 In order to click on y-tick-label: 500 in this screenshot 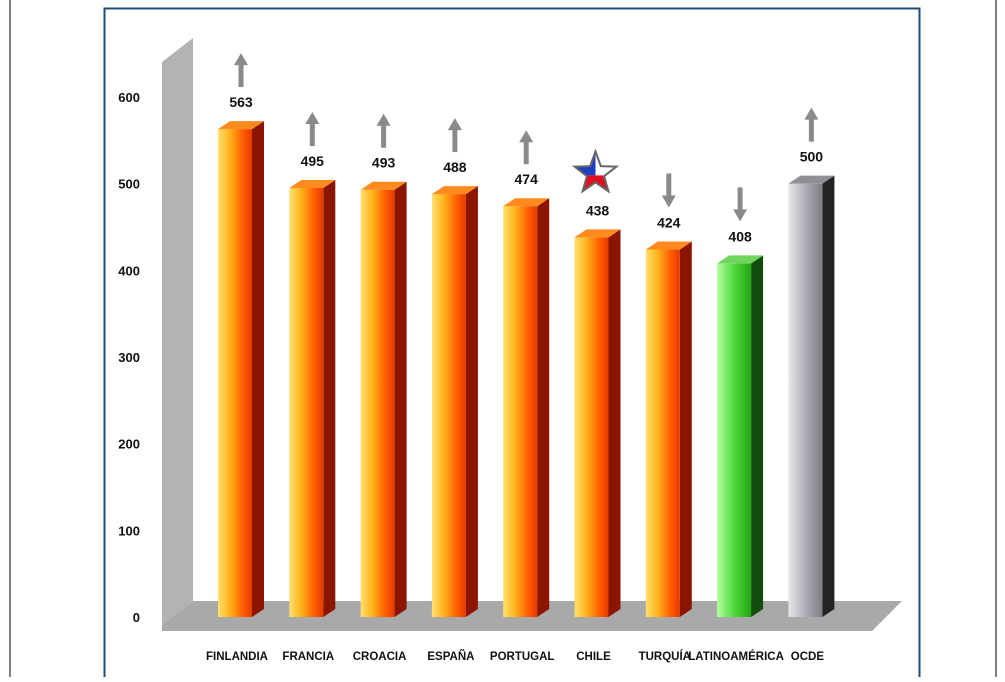, I will do `click(129, 184)`.